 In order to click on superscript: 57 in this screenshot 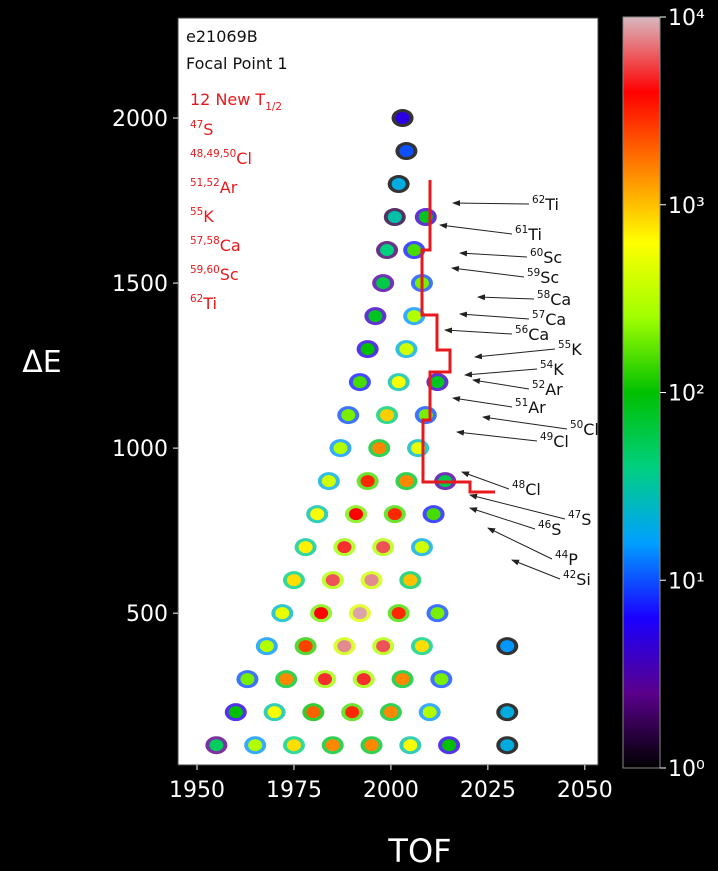, I will do `click(538, 315)`.